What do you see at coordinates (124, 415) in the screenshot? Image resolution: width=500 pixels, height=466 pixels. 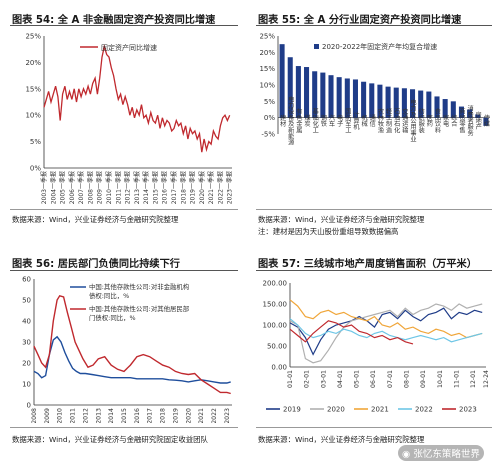 I see `x-tick-label: 2015` at bounding box center [124, 415].